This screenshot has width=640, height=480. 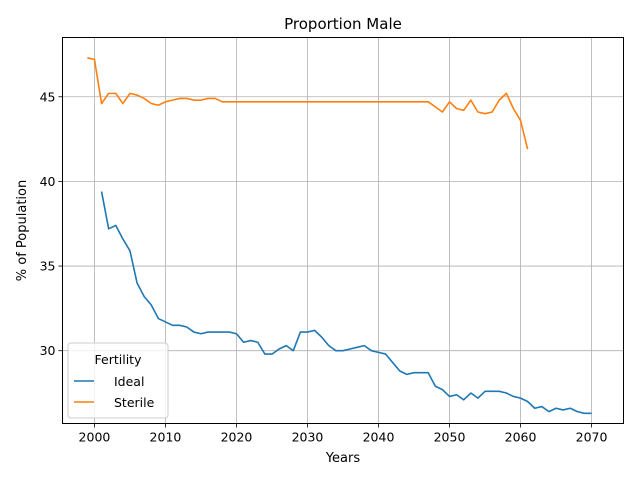 What do you see at coordinates (166, 437) in the screenshot?
I see `x-tick-label: 2010` at bounding box center [166, 437].